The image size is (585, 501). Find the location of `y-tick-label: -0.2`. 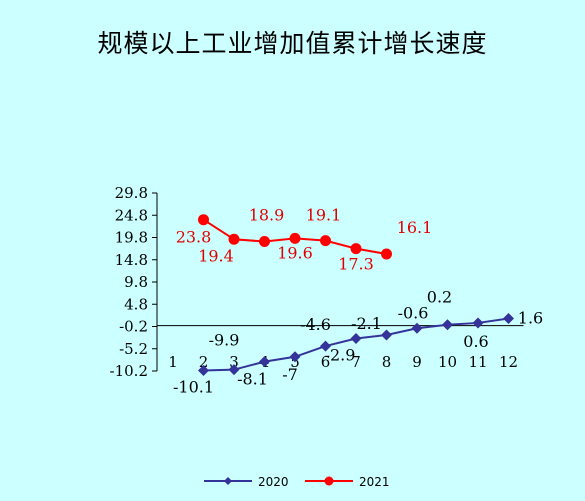

y-tick-label: -0.2 is located at coordinates (133, 327).